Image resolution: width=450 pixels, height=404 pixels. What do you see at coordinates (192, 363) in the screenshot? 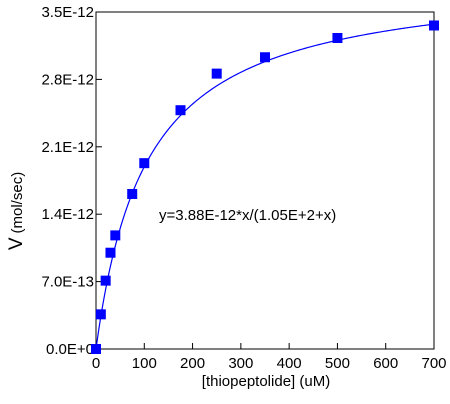
I see `x-tick-label-2: 200` at bounding box center [192, 363].